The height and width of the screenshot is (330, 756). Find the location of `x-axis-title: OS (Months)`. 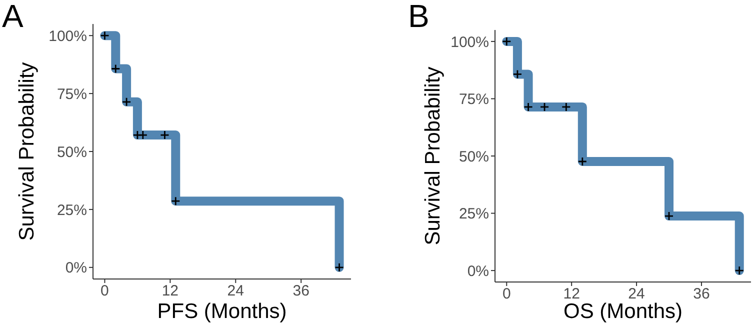

x-axis-title: OS (Months) is located at coordinates (623, 311).